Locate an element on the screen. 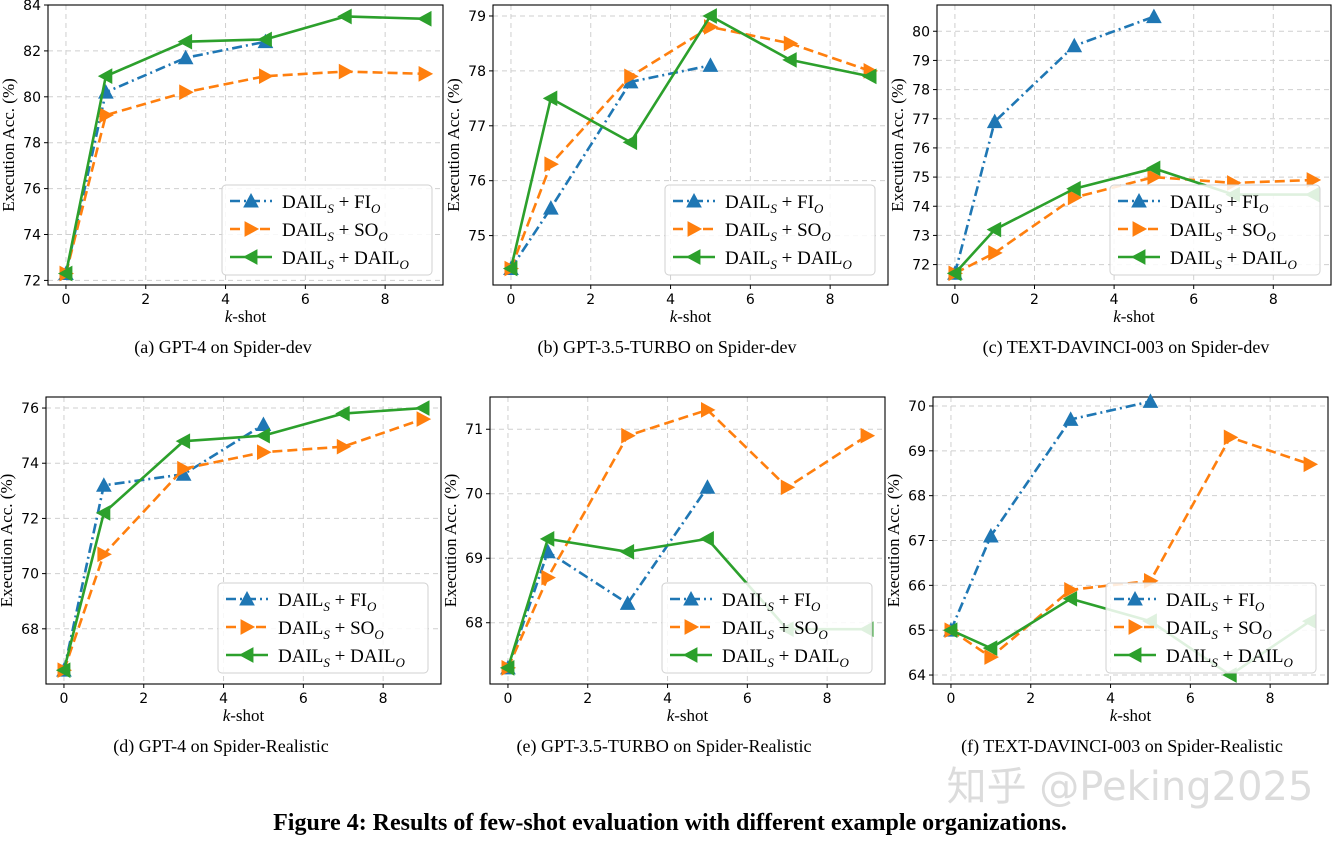 This screenshot has height=844, width=1340. plot-frame is located at coordinates (1134, 145).